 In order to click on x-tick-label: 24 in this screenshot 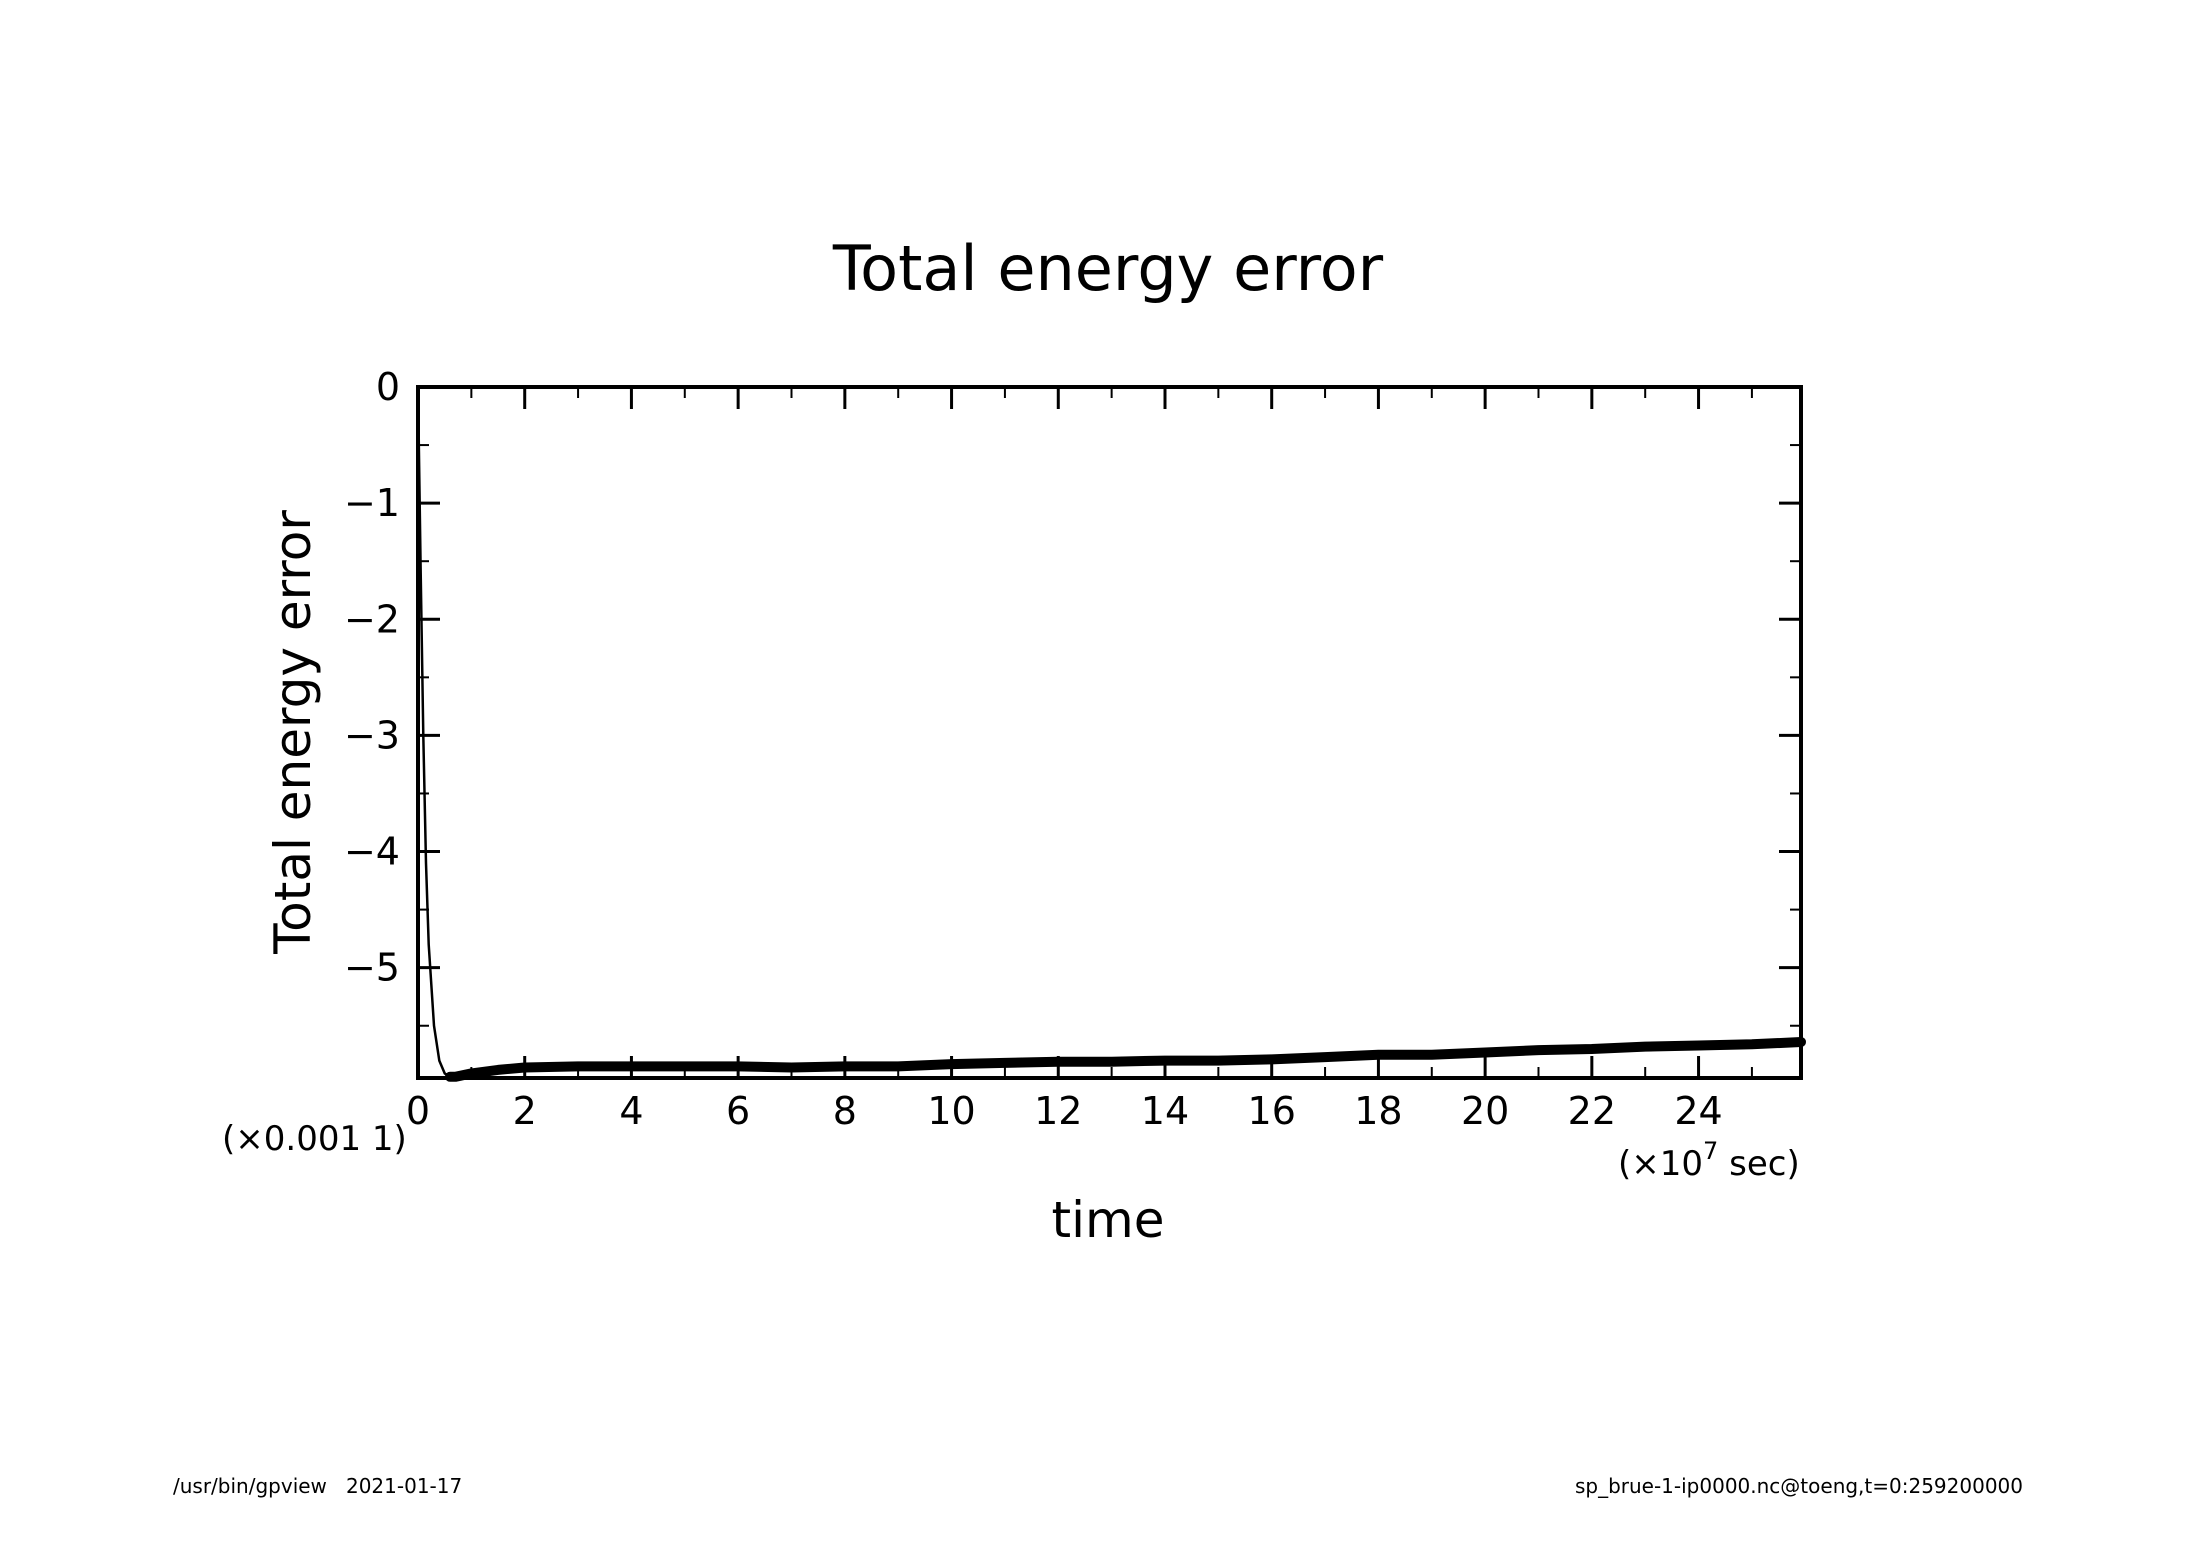, I will do `click(1698, 1111)`.